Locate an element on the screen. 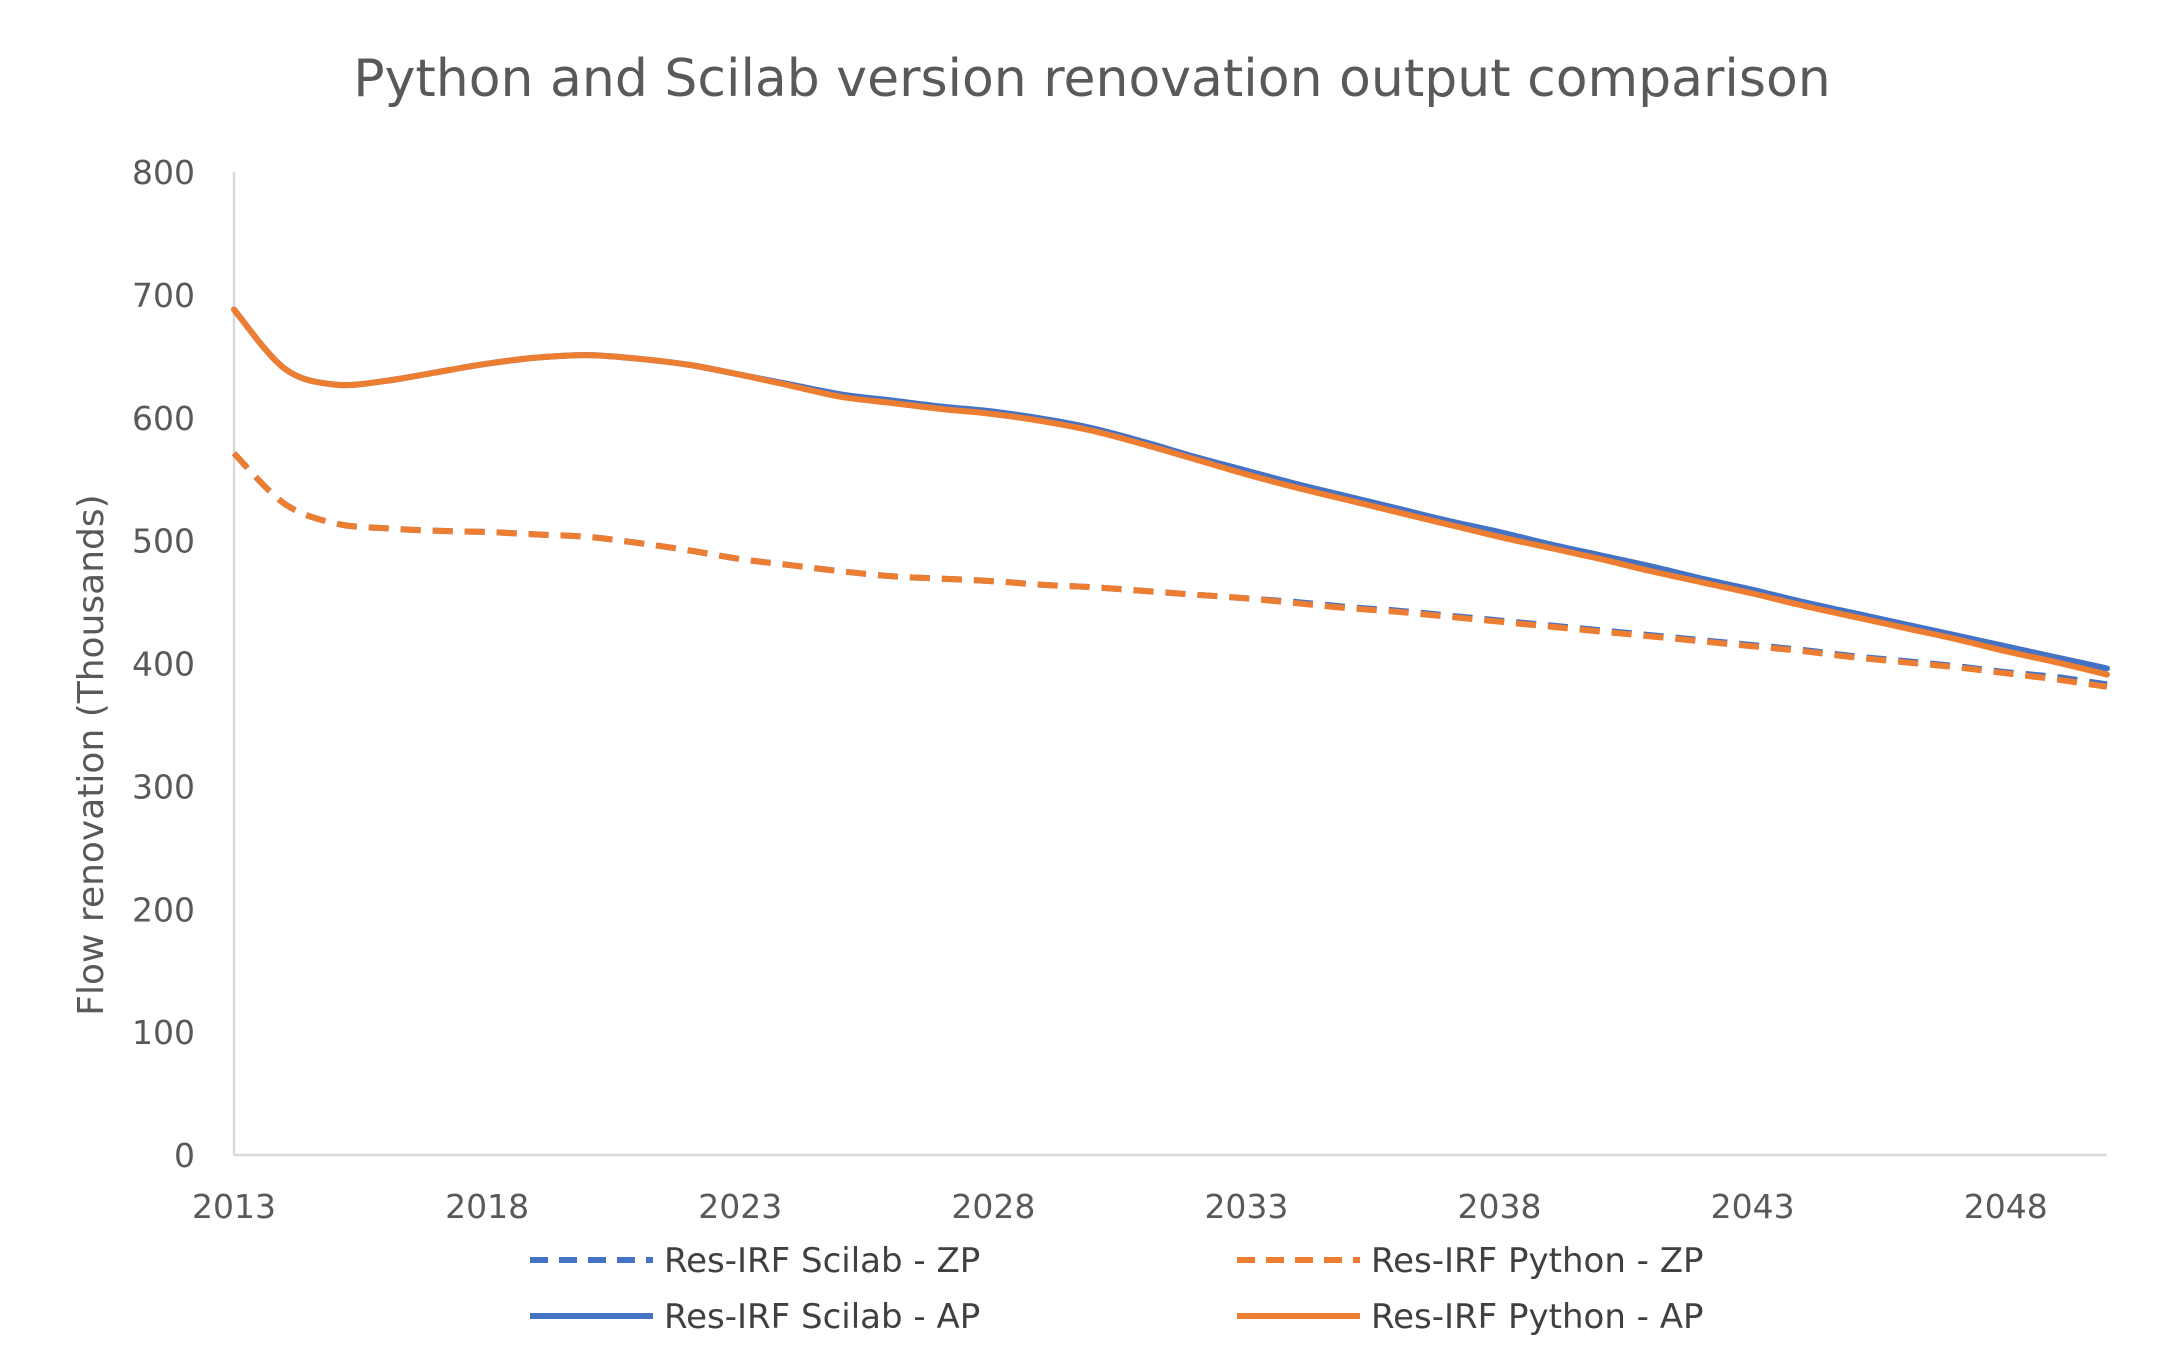 The image size is (2181, 1361). series-line-scilab-zp is located at coordinates (1169, 569).